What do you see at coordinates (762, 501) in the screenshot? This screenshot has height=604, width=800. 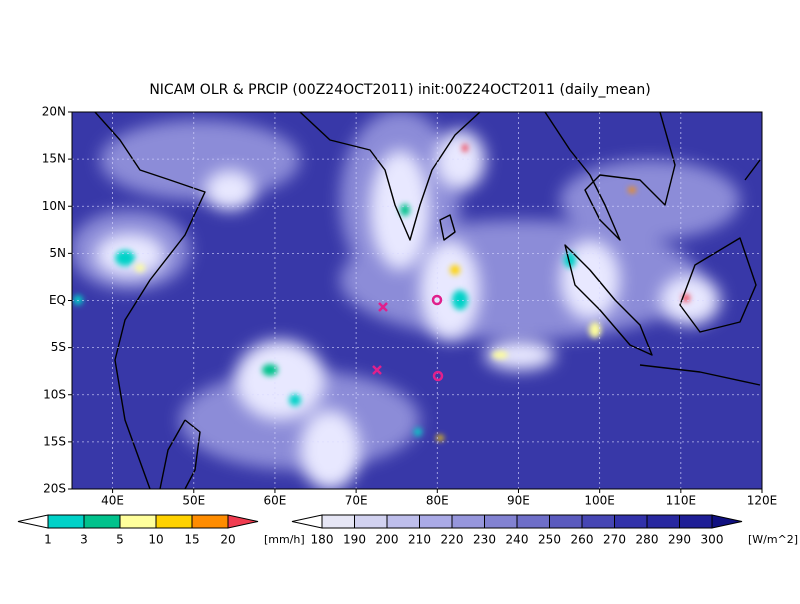 I see `lon-label: 120E` at bounding box center [762, 501].